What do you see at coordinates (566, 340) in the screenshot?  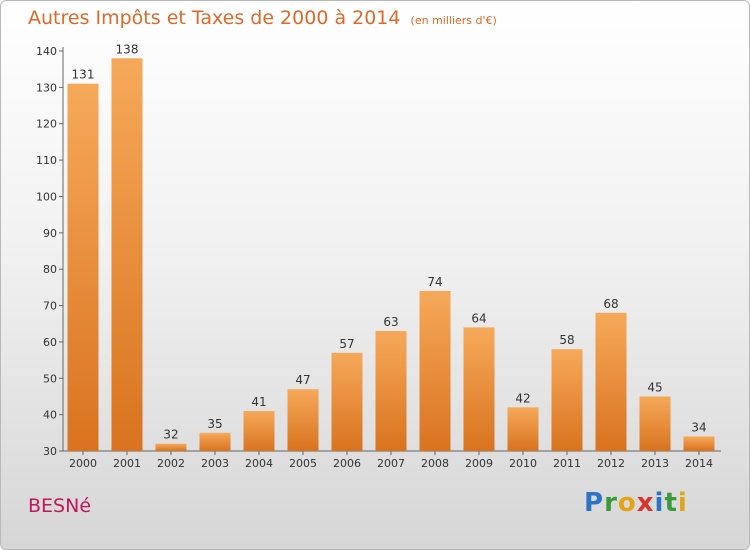 I see `value-label-2011: 58` at bounding box center [566, 340].